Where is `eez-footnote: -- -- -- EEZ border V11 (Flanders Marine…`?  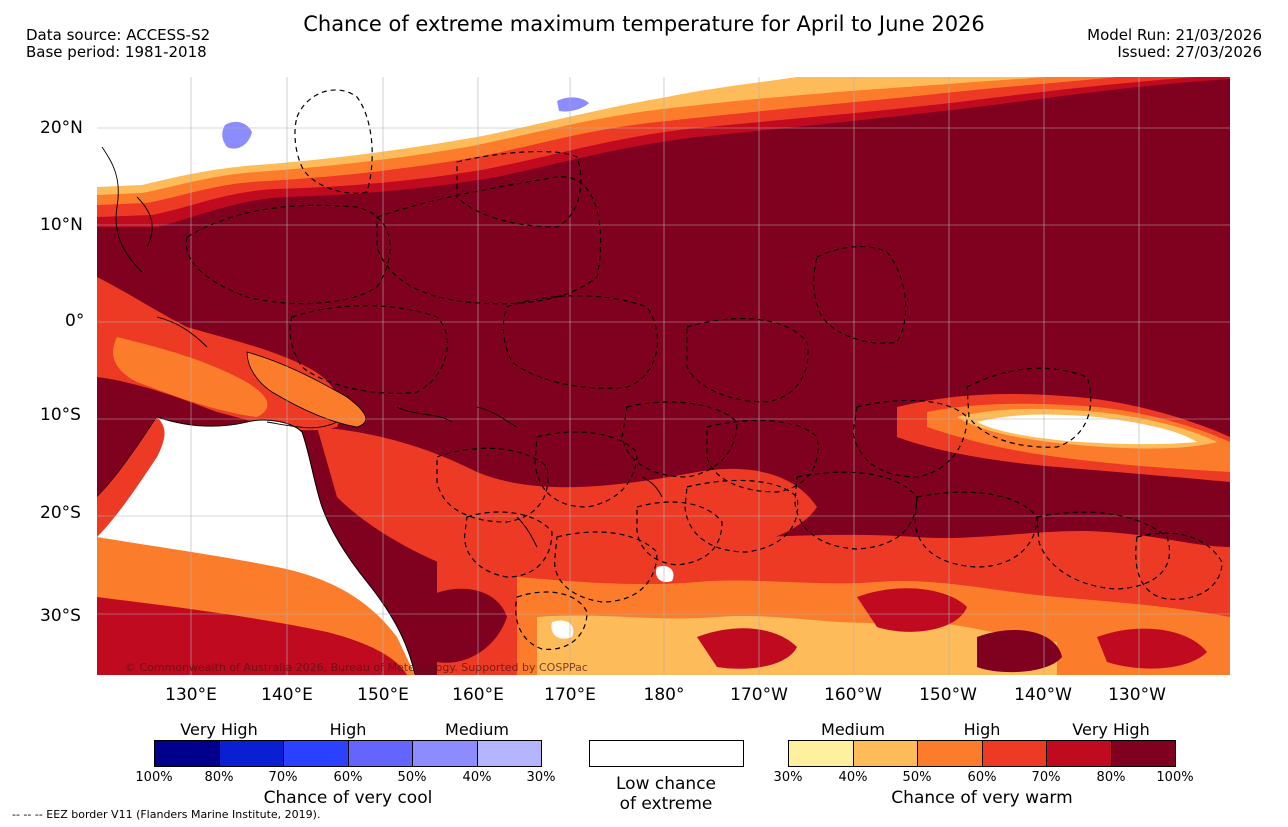
eez-footnote: -- -- -- EEZ border V11 (Flanders Marine… is located at coordinates (166, 814).